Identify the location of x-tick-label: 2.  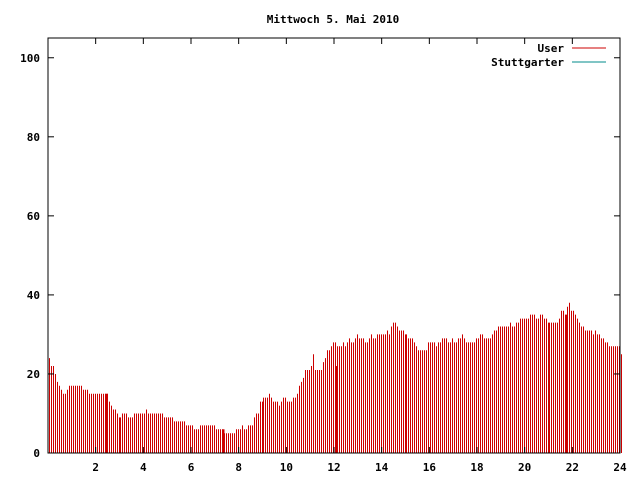
(95, 467).